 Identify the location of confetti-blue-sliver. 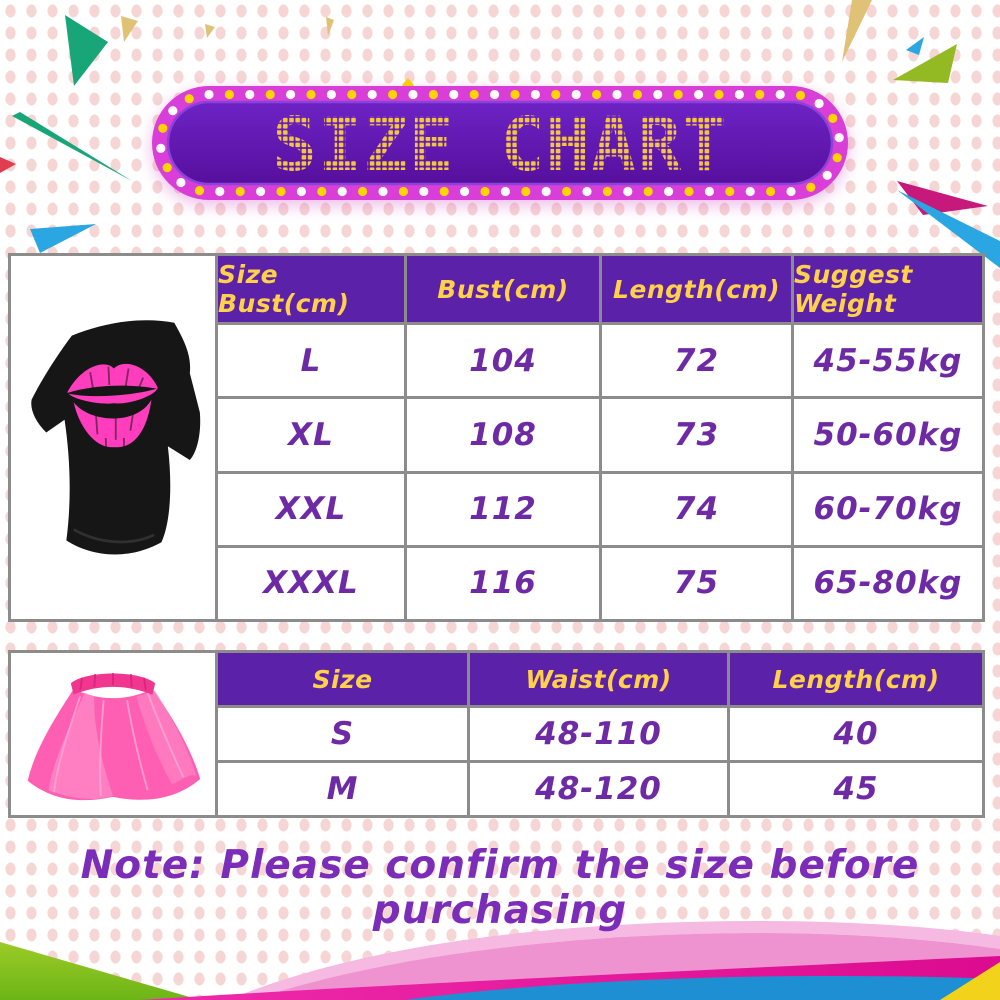
(915, 46).